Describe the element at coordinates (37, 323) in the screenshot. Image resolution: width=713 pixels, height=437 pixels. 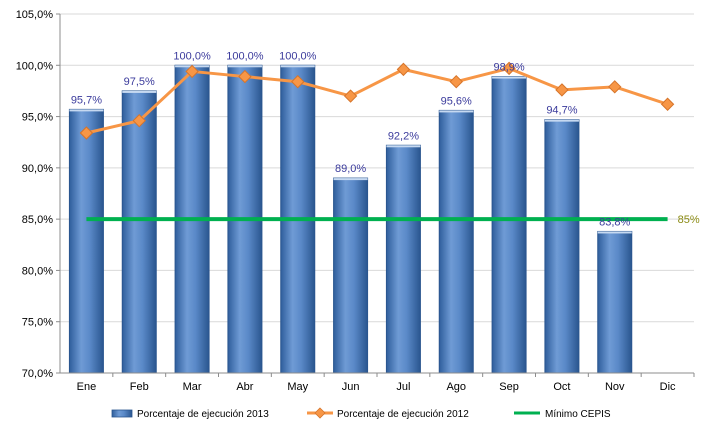
I see `y-tick-label: 75,0%` at that location.